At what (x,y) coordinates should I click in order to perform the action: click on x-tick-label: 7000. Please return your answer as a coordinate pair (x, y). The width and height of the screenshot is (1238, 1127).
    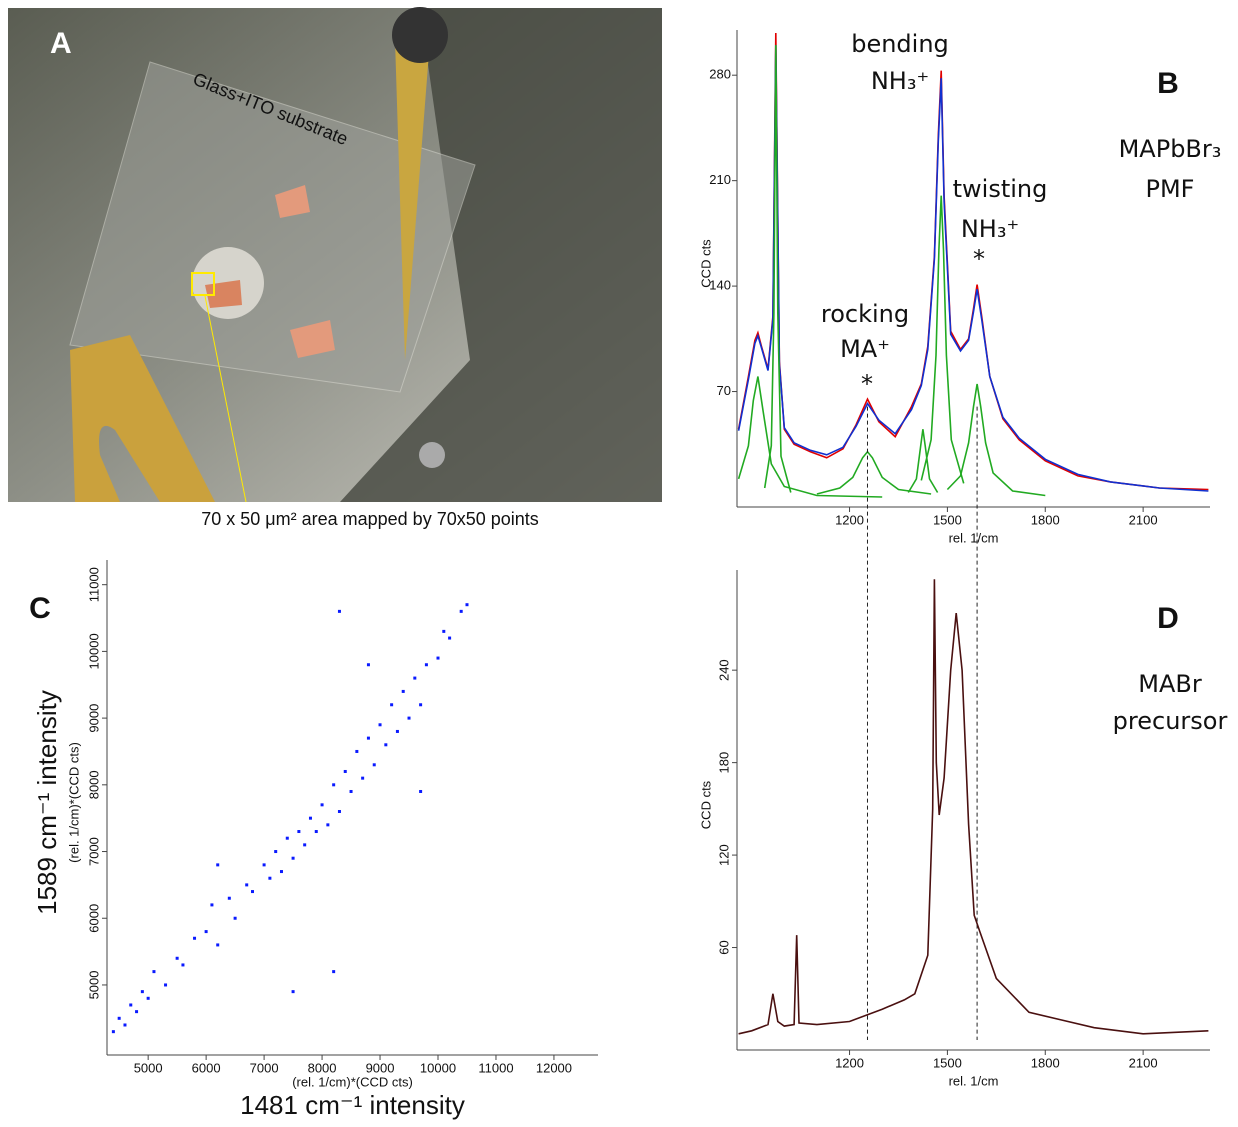
    Looking at the image, I should click on (264, 1067).